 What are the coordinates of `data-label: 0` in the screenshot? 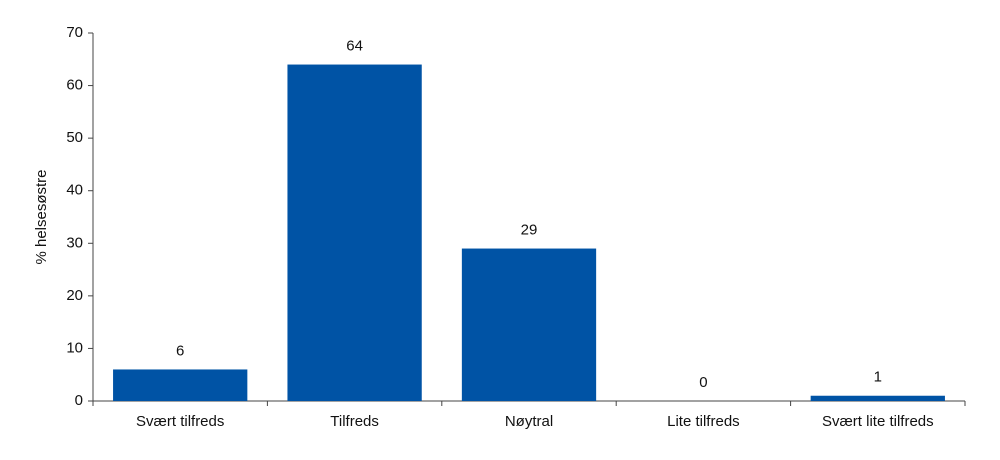 It's located at (703, 382).